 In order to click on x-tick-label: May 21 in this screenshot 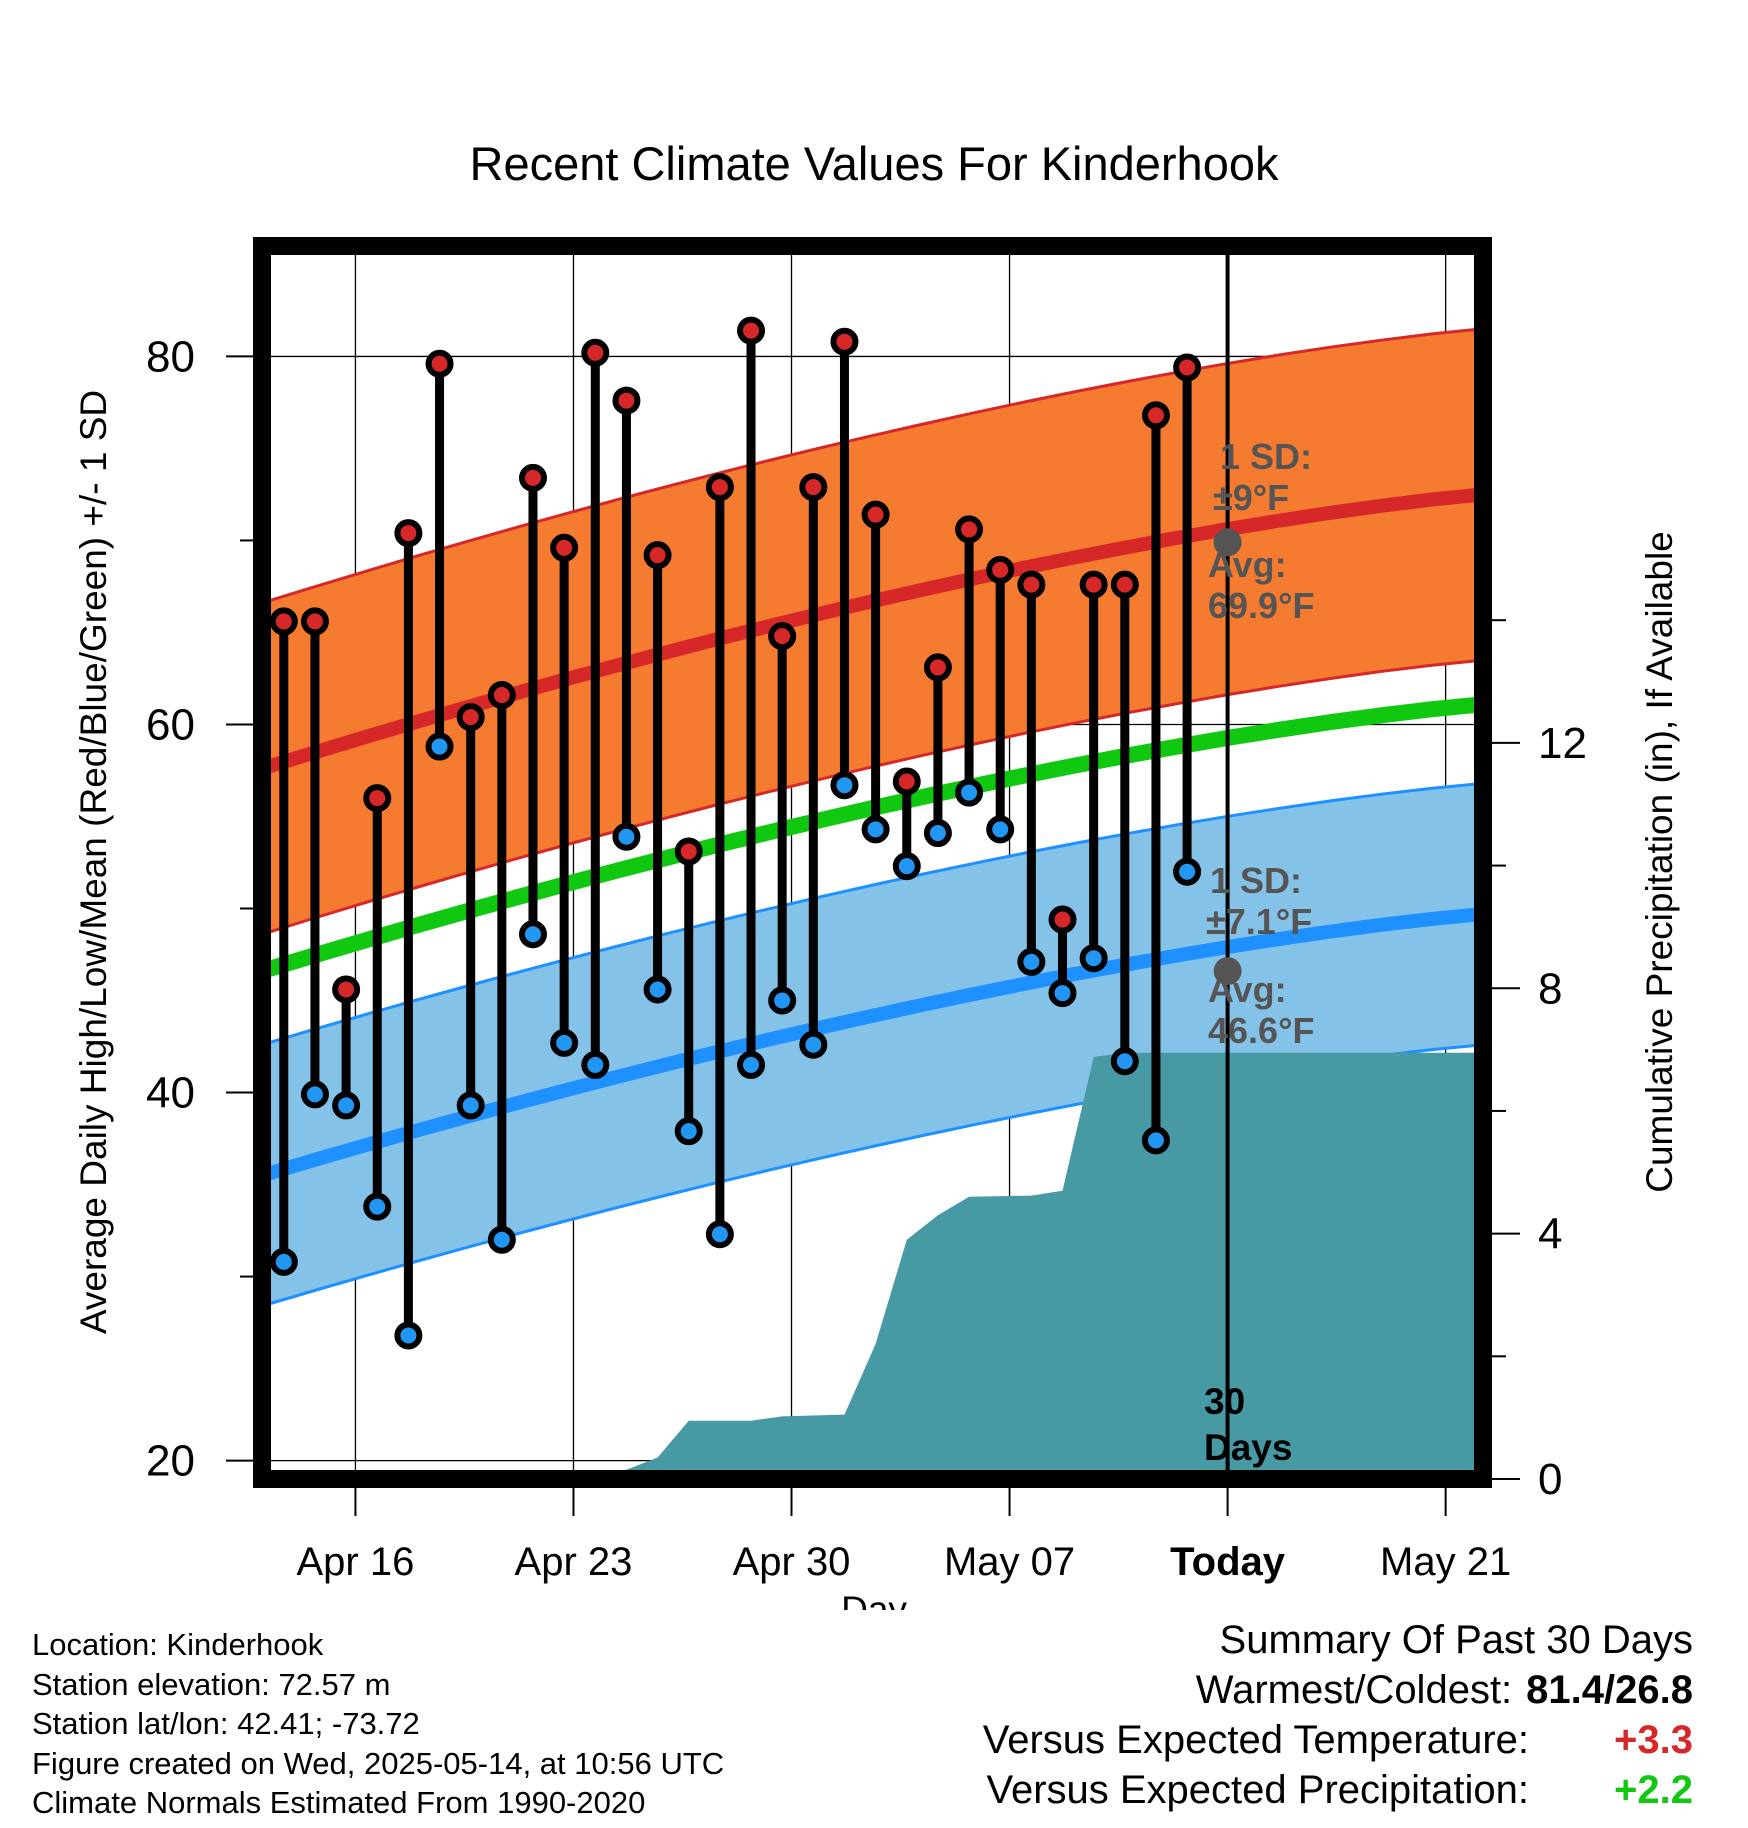, I will do `click(1445, 1562)`.